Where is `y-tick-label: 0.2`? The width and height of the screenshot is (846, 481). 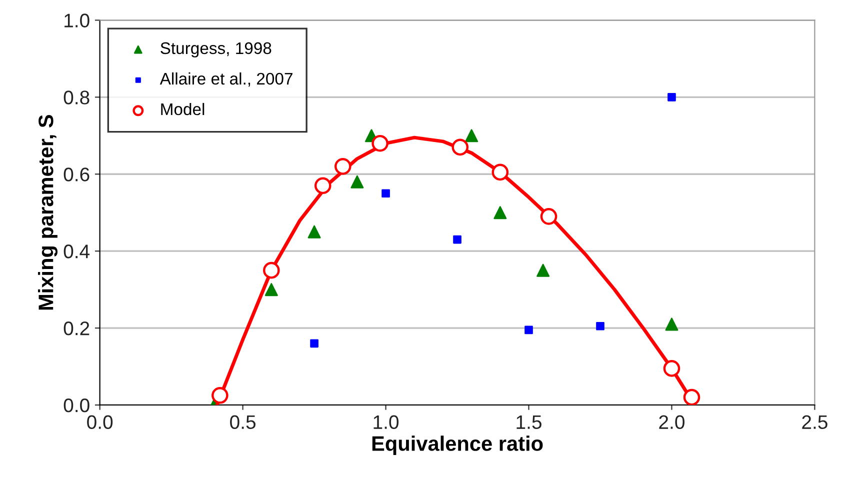 y-tick-label: 0.2 is located at coordinates (77, 329).